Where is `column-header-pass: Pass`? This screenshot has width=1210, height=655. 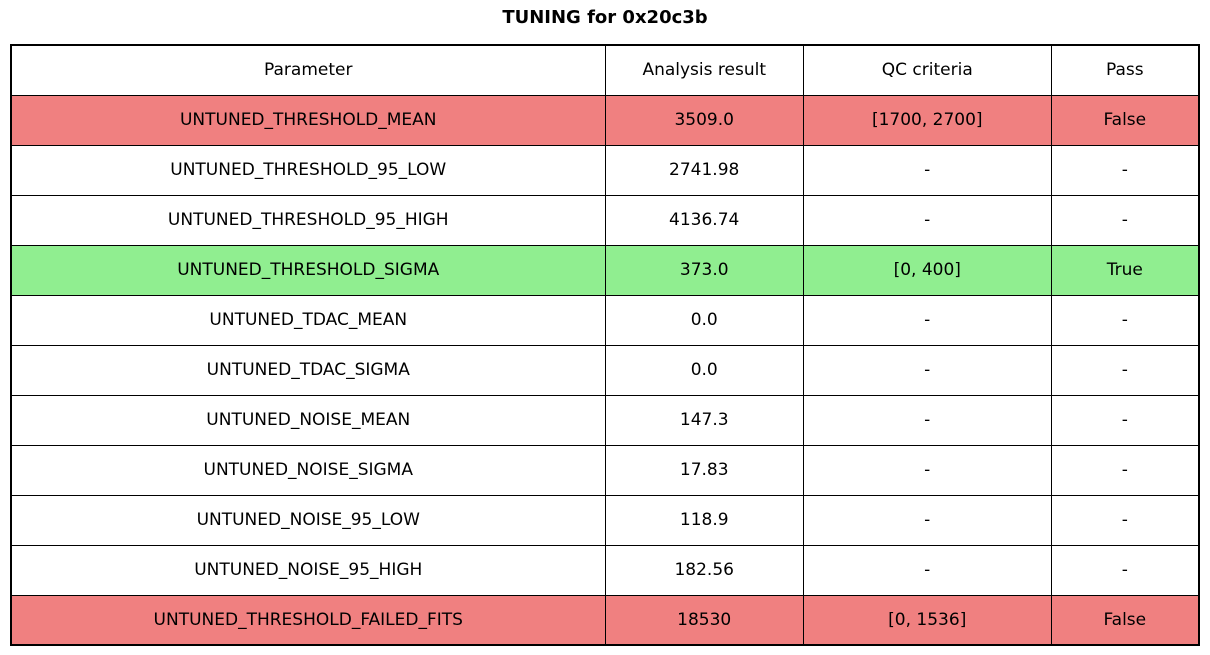 column-header-pass: Pass is located at coordinates (1125, 70).